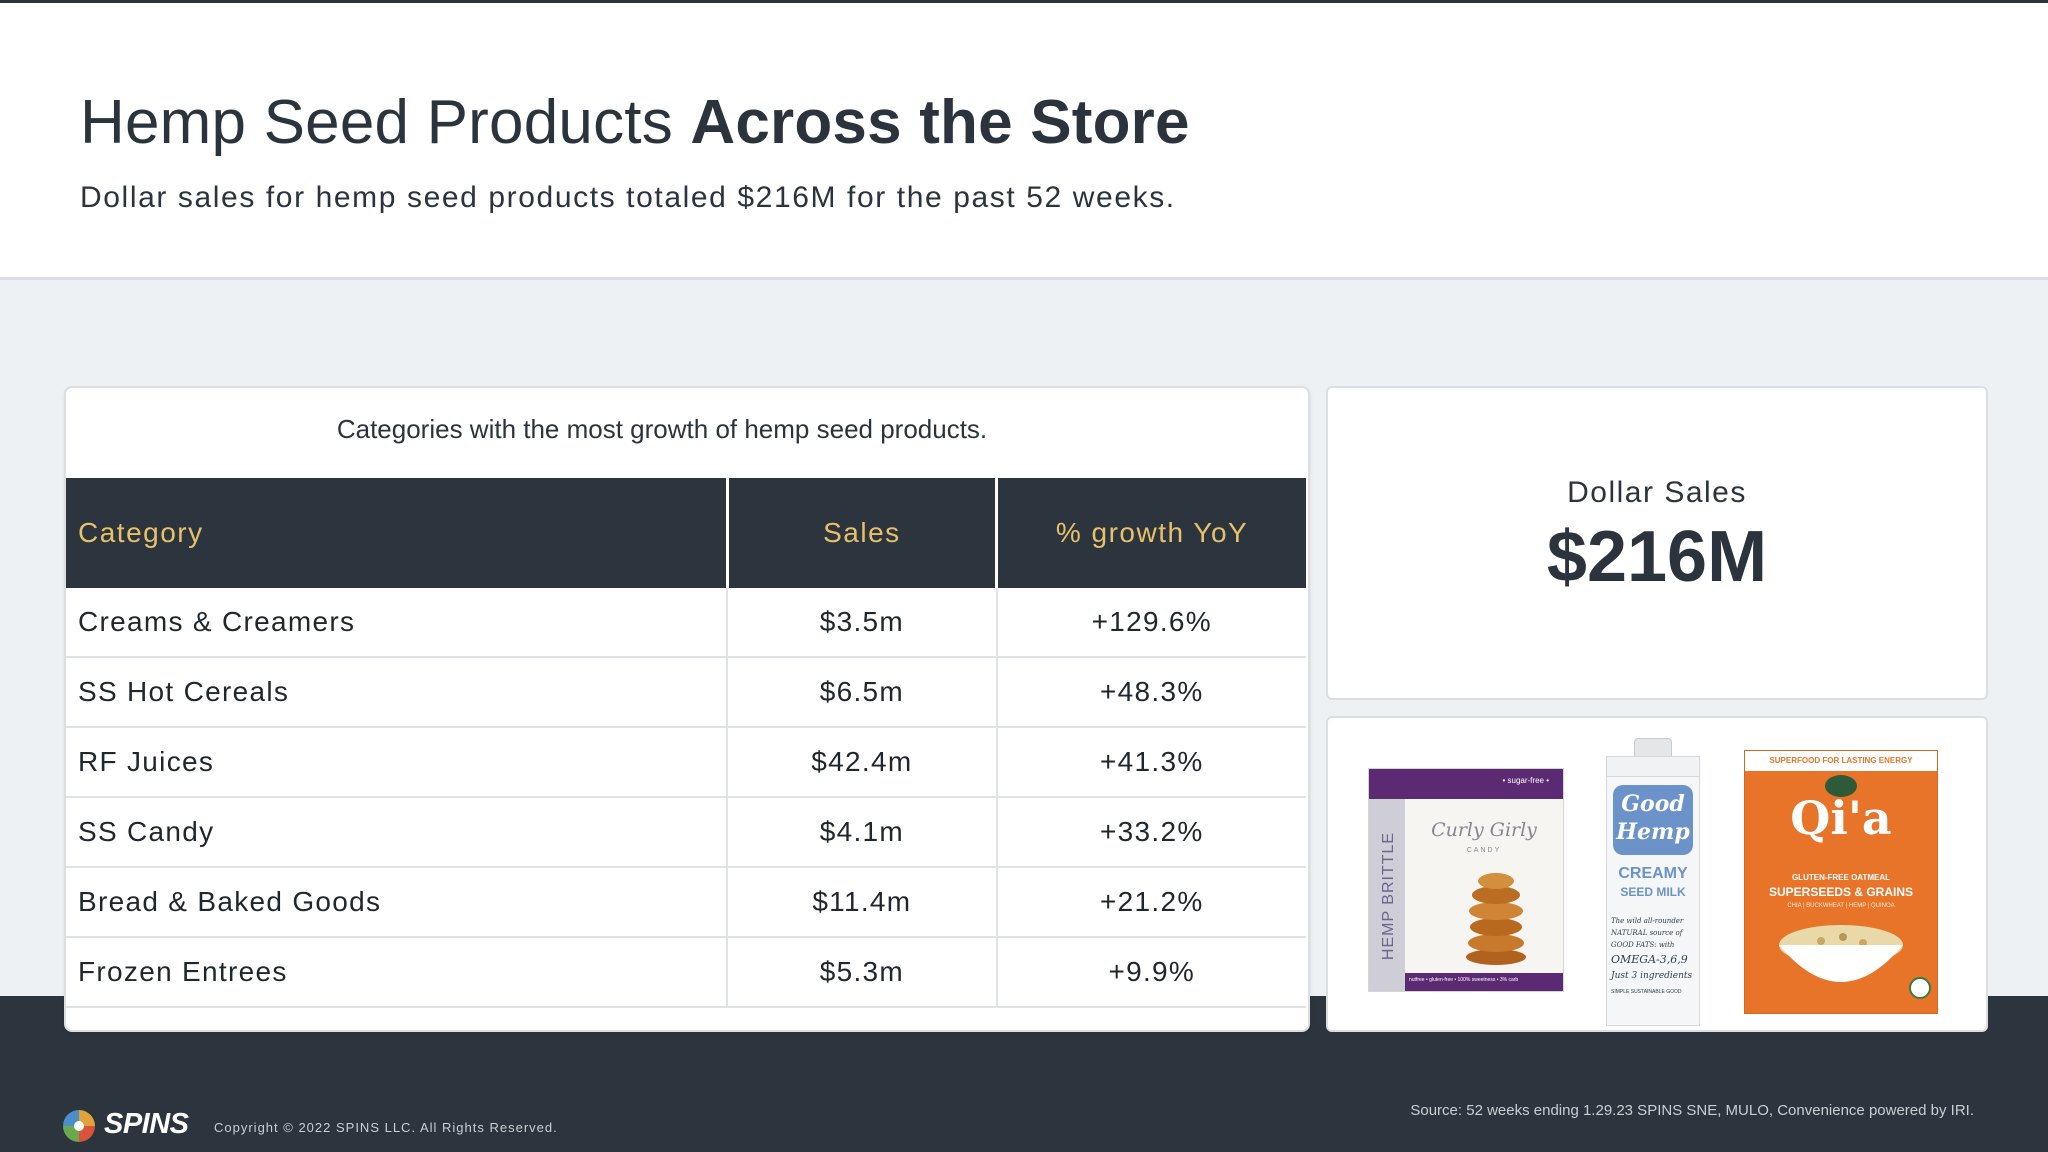 The image size is (2048, 1152). What do you see at coordinates (146, 1124) in the screenshot?
I see `spins-logo-text: SPINS` at bounding box center [146, 1124].